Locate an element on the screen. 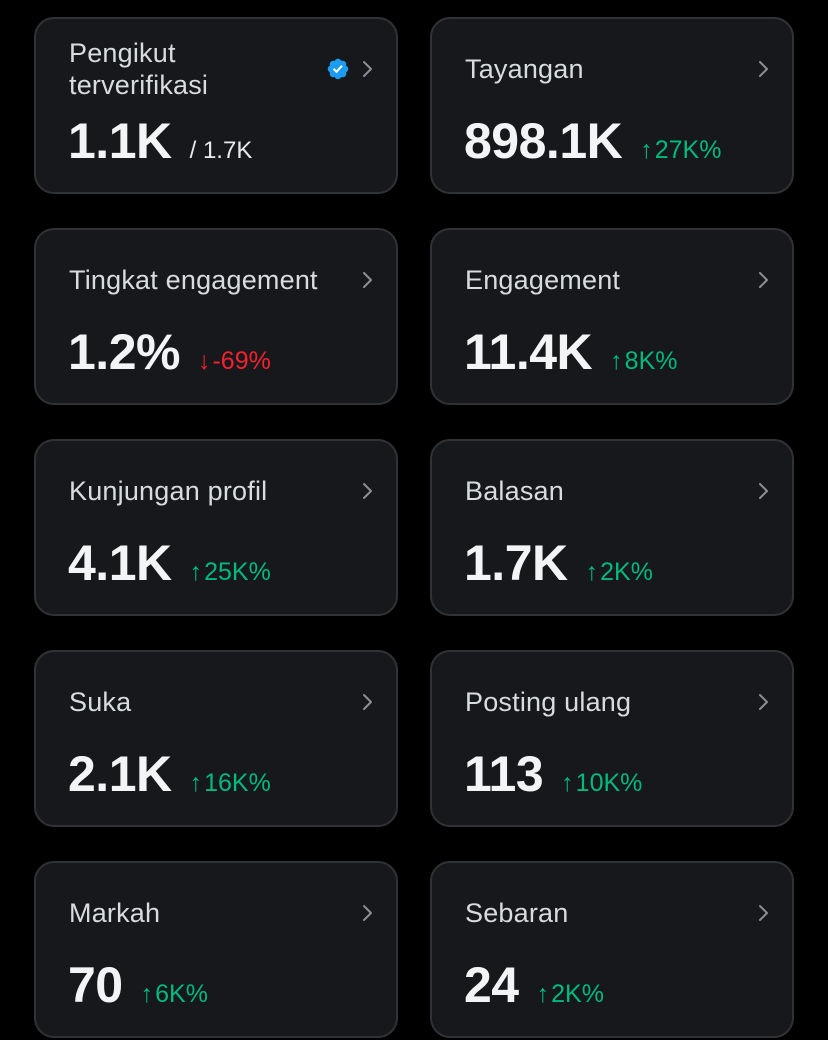 This screenshot has height=1040, width=828. card-title: Engagement is located at coordinates (543, 280).